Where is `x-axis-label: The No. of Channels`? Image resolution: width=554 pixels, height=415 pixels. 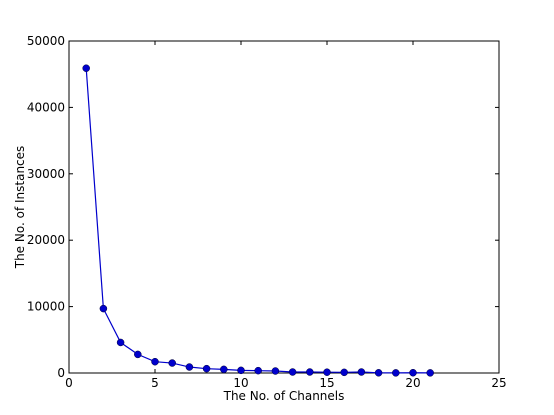
x-axis-label: The No. of Channels is located at coordinates (284, 396).